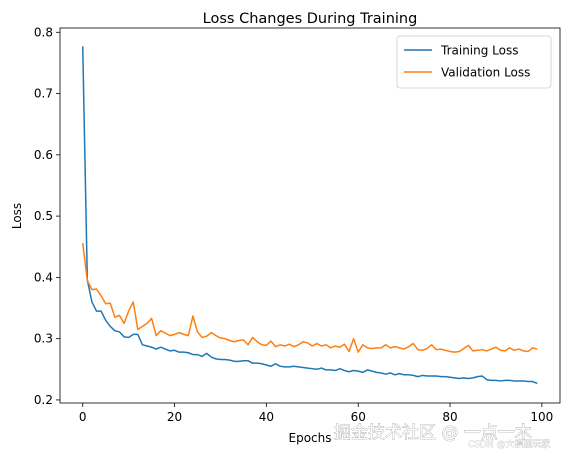 Image resolution: width=567 pixels, height=455 pixels. Describe the element at coordinates (43, 277) in the screenshot. I see `y-tick-label: 0.4` at that location.